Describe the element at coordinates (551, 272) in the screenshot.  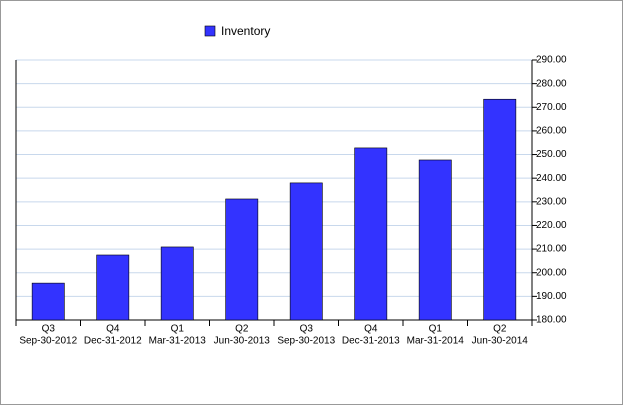
I see `y-tick-label: 200.00` at that location.